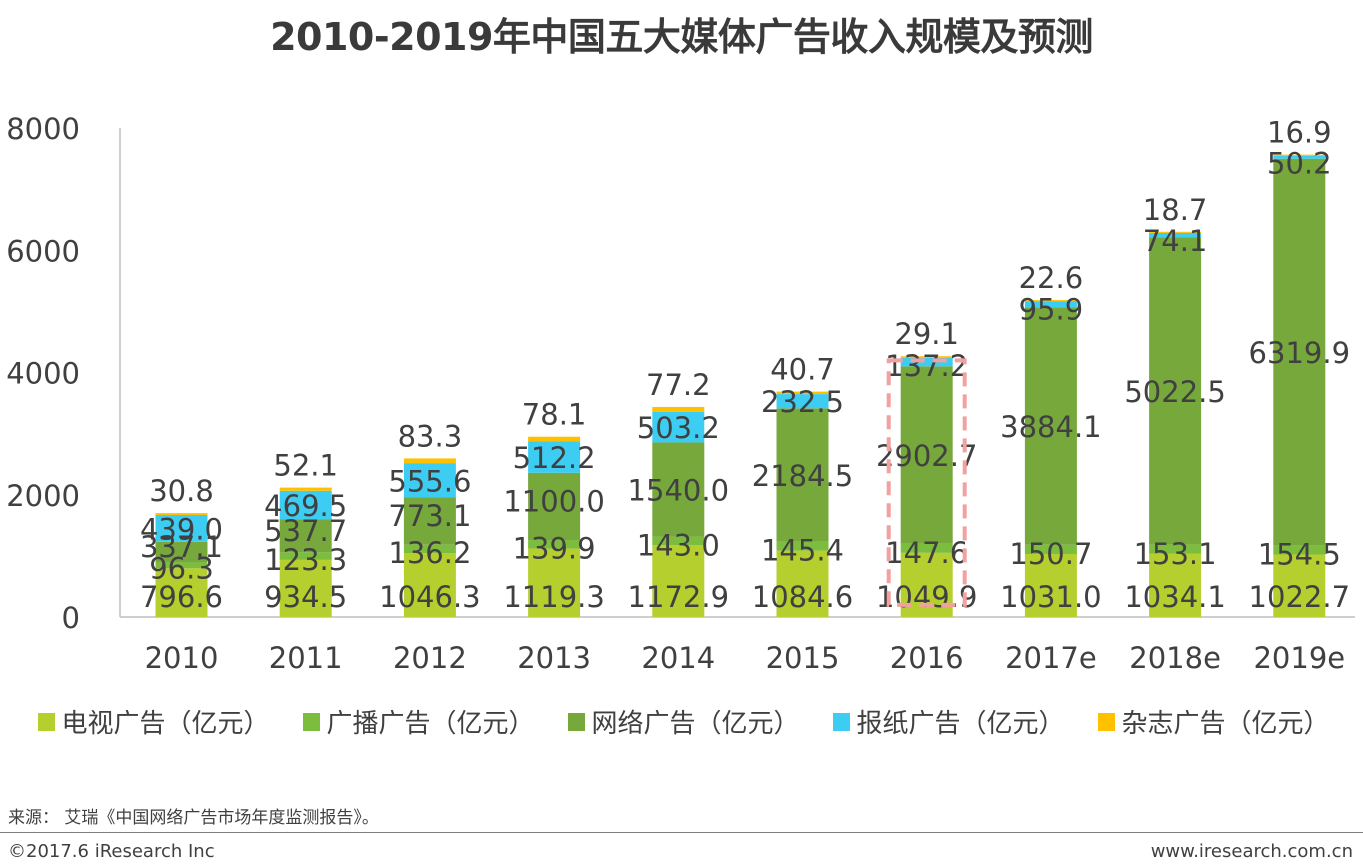  Describe the element at coordinates (1299, 658) in the screenshot. I see `x-tick-label: 2019e` at that location.